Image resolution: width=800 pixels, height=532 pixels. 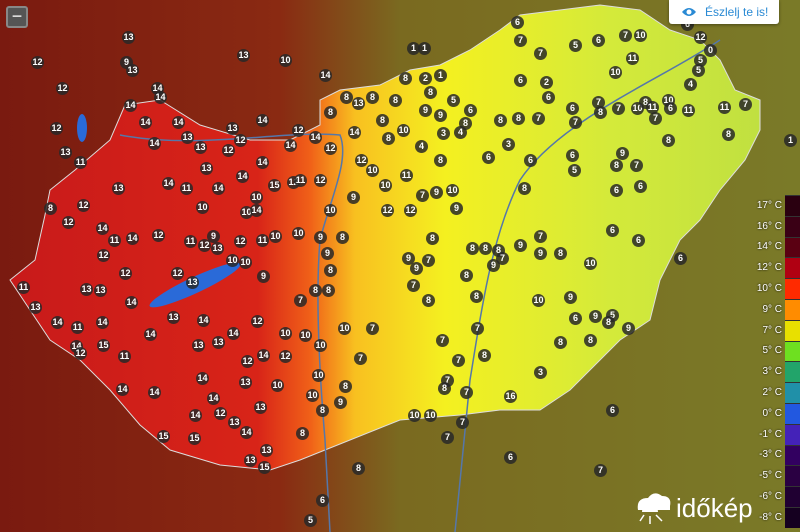 What do you see at coordinates (510, 396) in the screenshot?
I see `station-temperature: 16` at bounding box center [510, 396].